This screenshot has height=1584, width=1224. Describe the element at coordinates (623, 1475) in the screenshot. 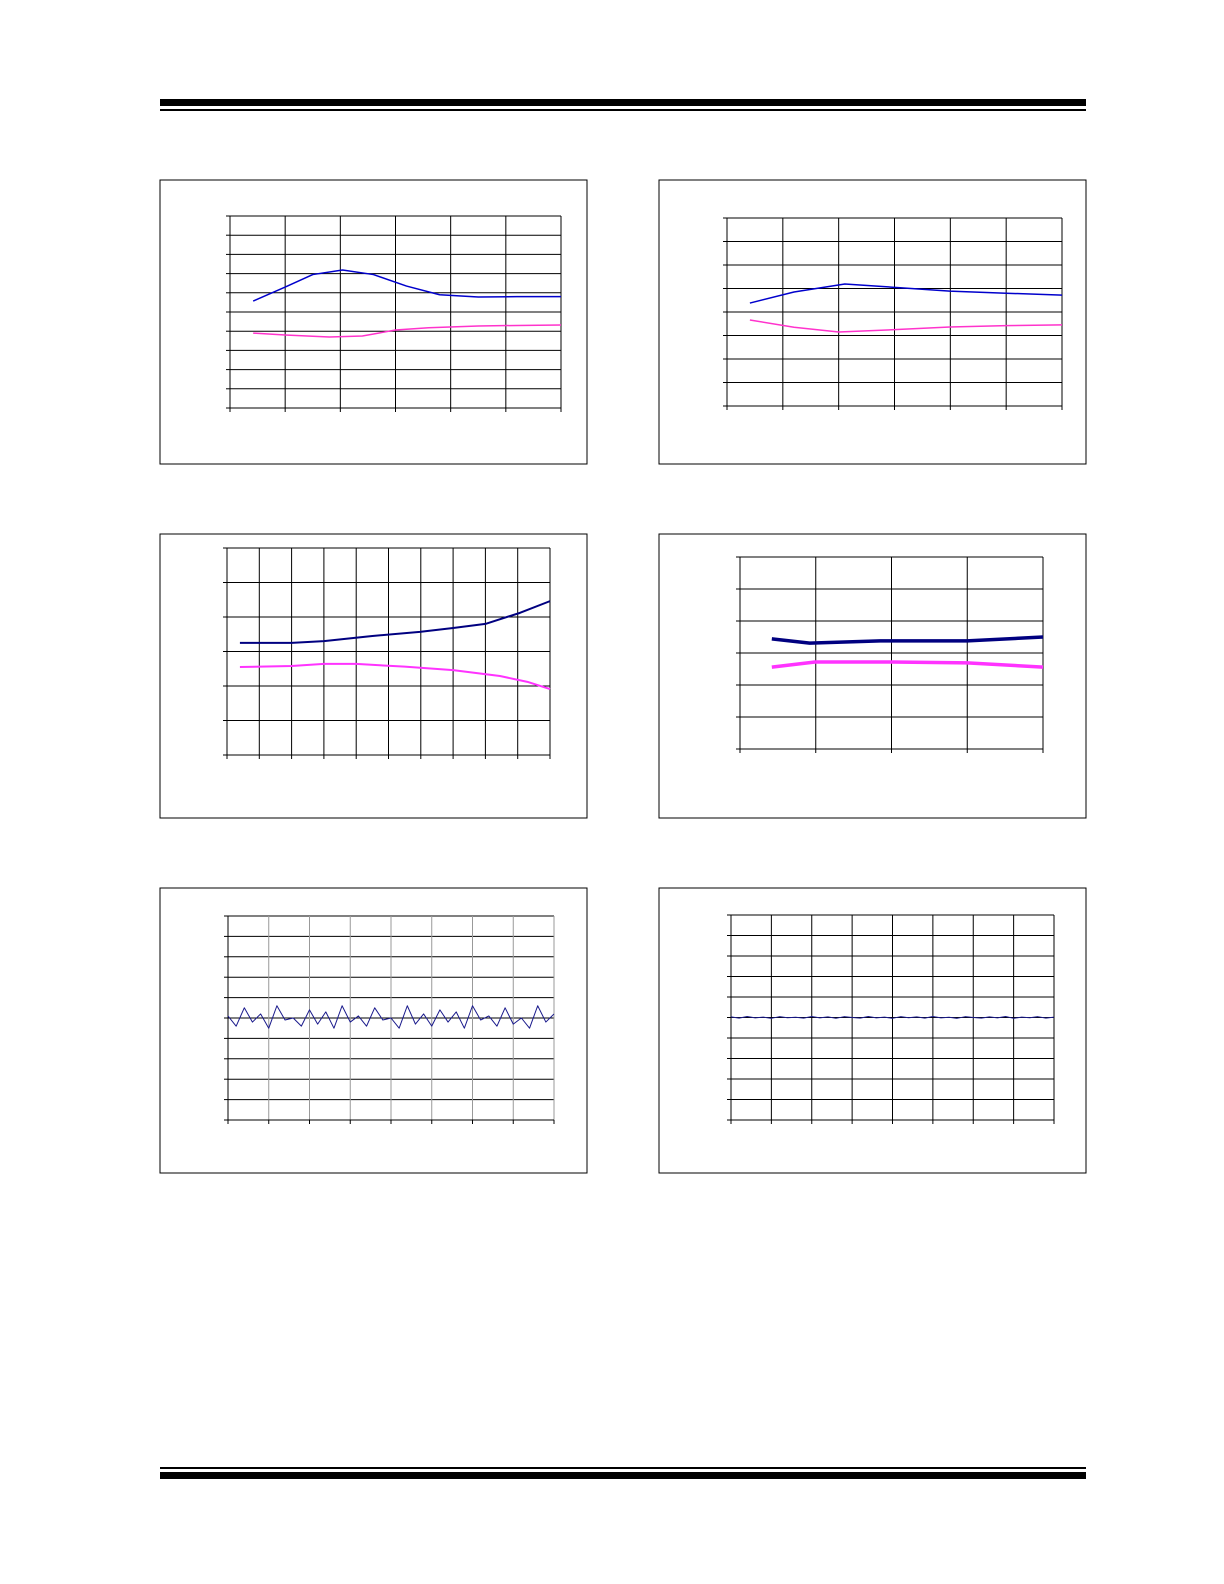

I see `footer-rule-thick` at that location.